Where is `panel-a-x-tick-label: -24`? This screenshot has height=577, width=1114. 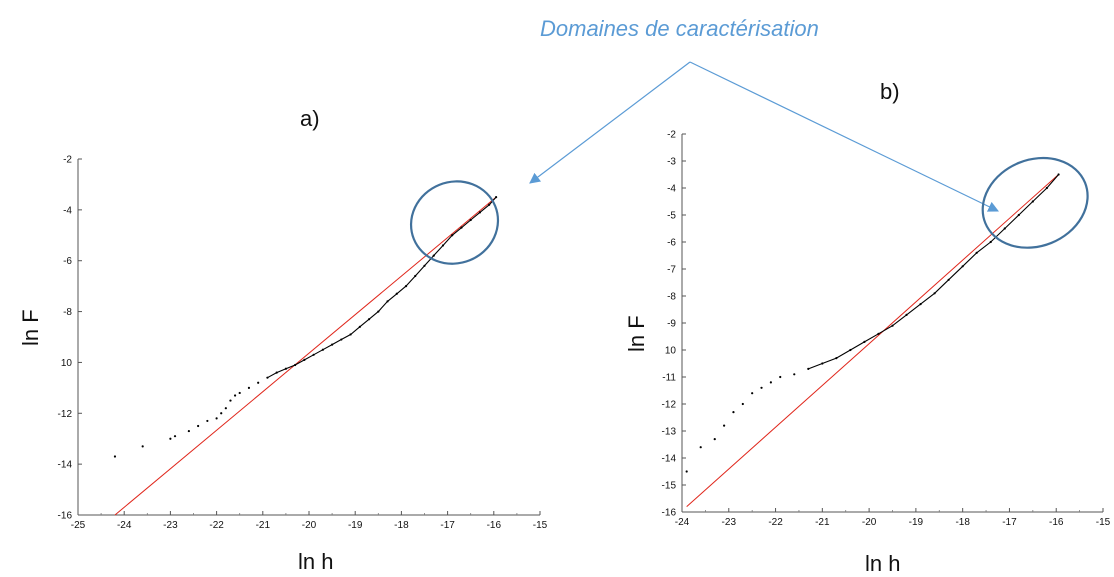
panel-a-x-tick-label: -24 is located at coordinates (124, 525).